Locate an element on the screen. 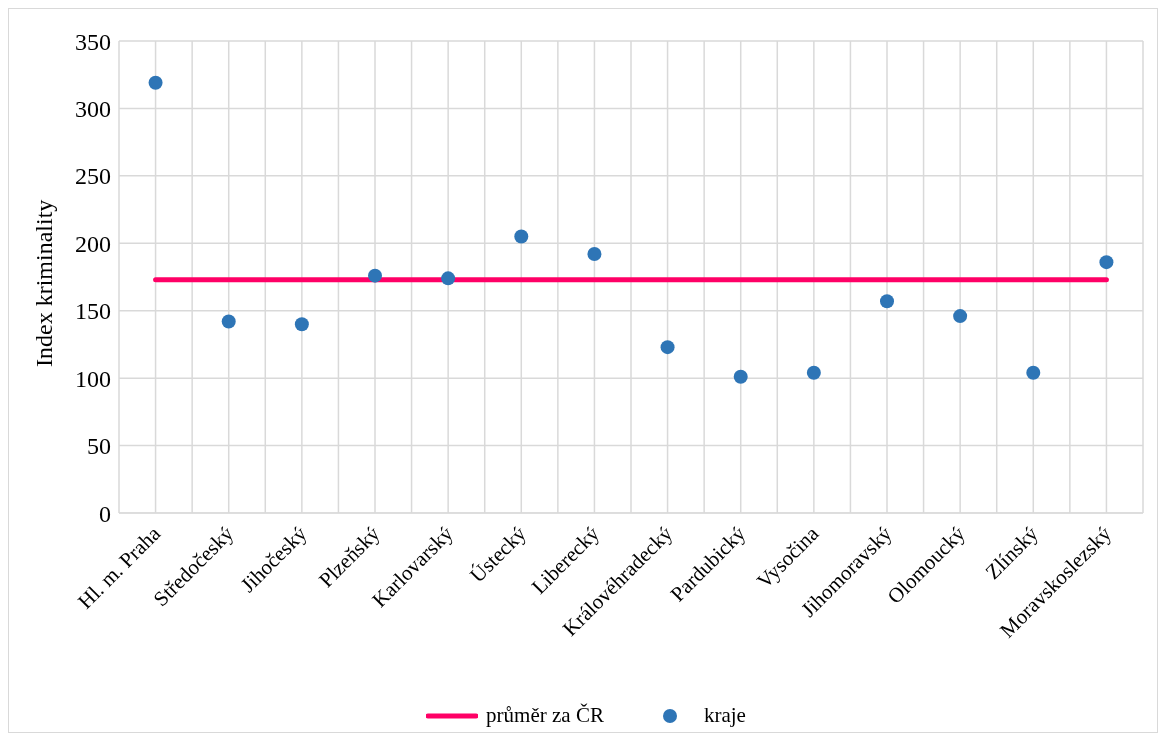  y-tick-label: 100 is located at coordinates (93, 378).